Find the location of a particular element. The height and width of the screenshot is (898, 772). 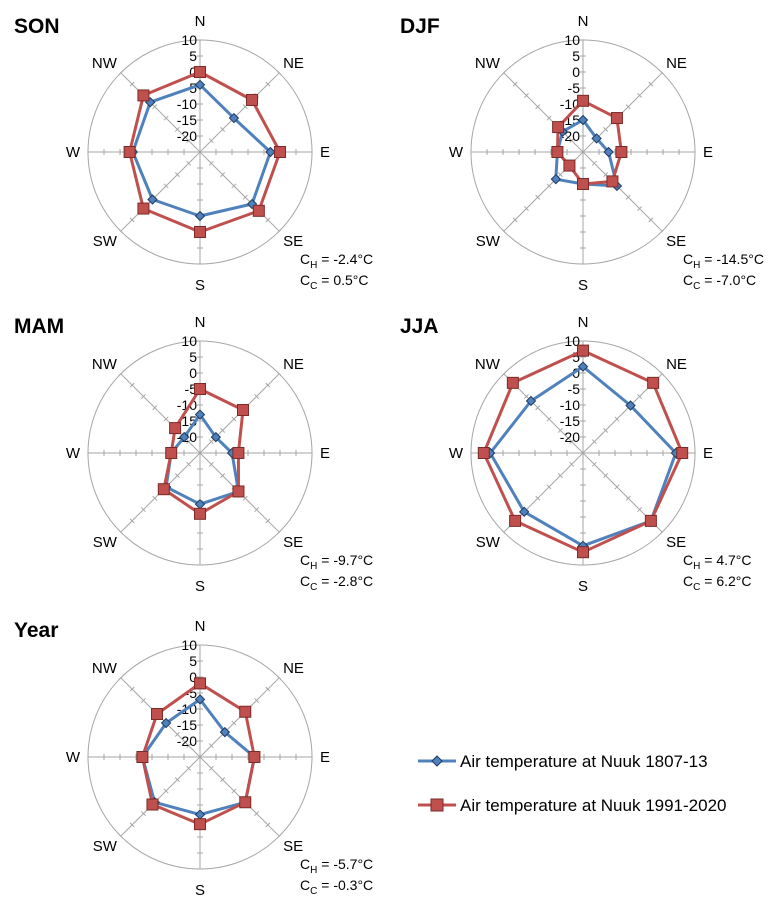

stat-h: CH = -14.5°C is located at coordinates (723, 261).